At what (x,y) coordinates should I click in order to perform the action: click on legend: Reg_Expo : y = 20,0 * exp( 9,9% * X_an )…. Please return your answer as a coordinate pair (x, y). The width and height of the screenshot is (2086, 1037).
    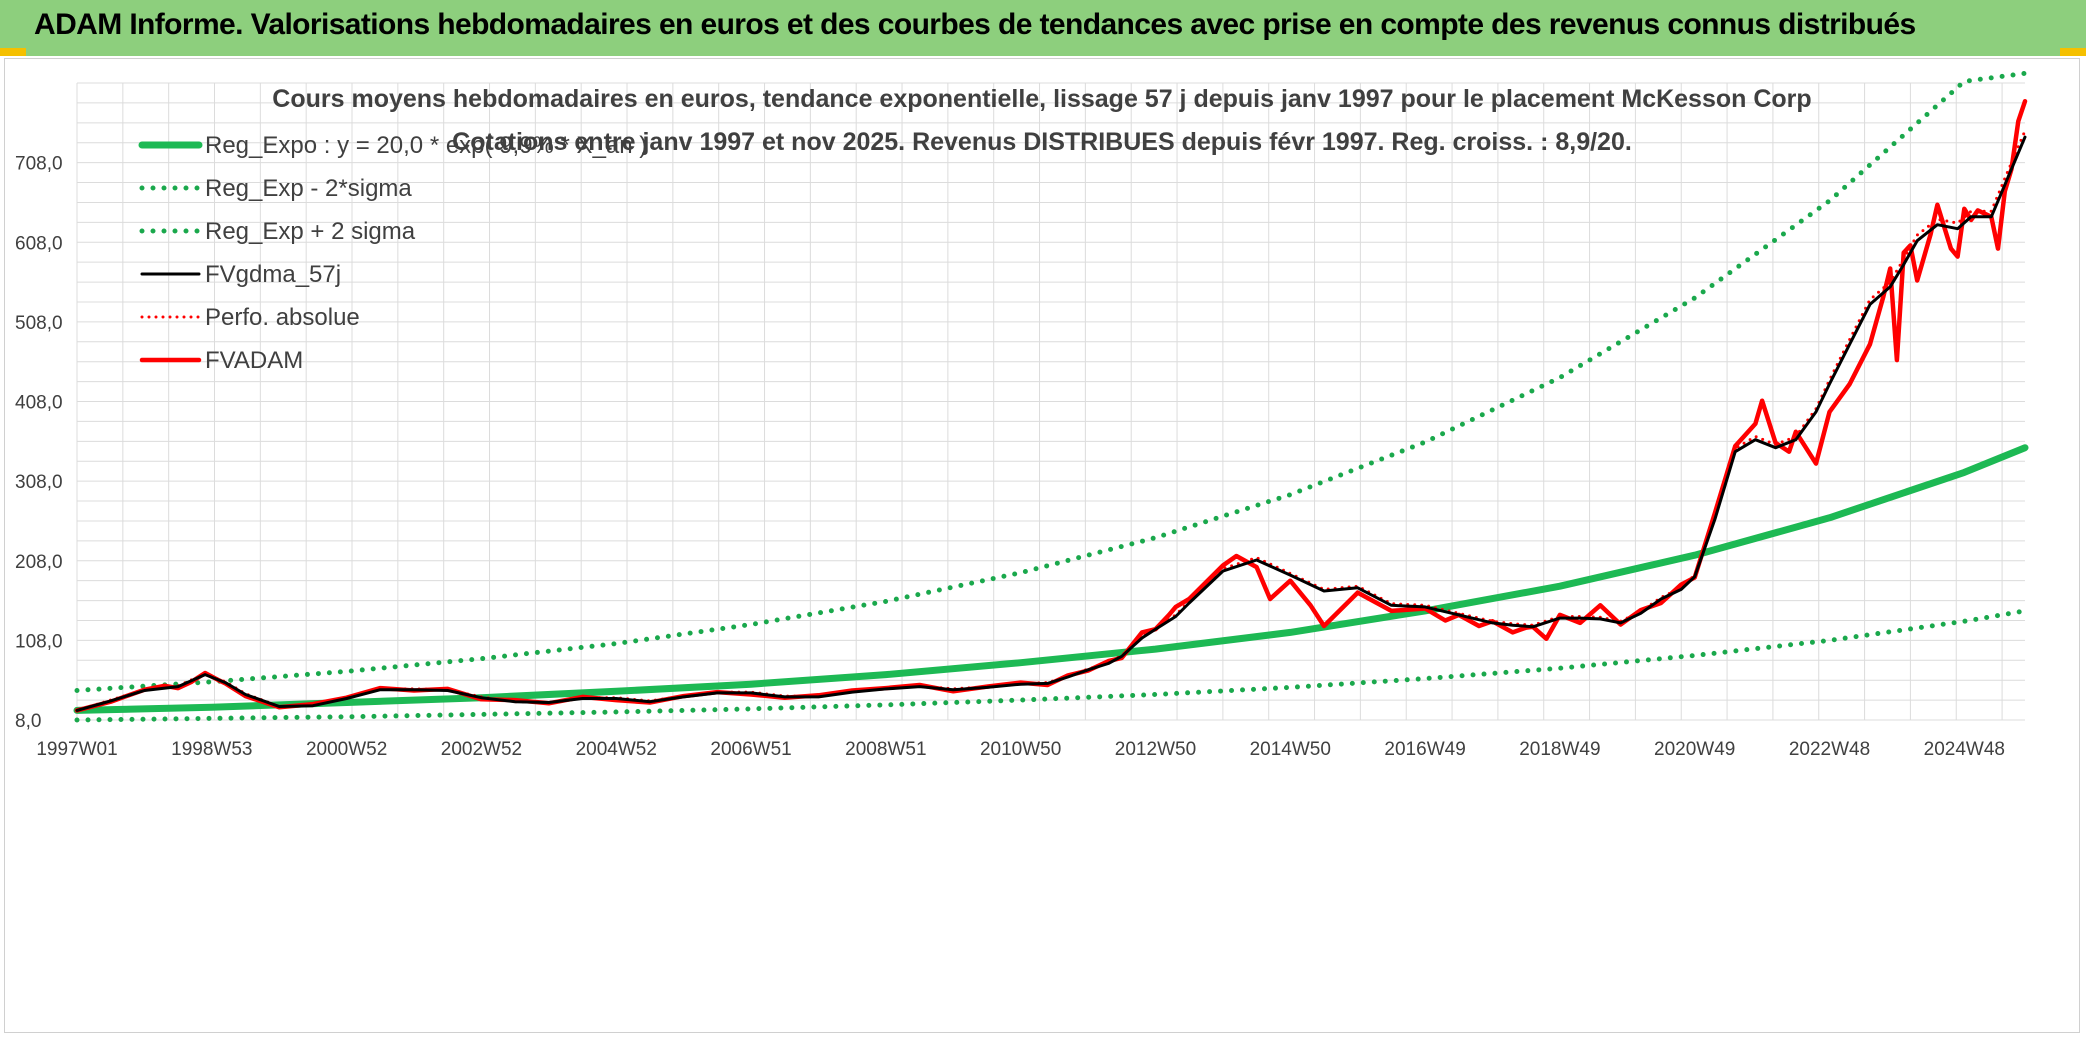
    Looking at the image, I should click on (392, 253).